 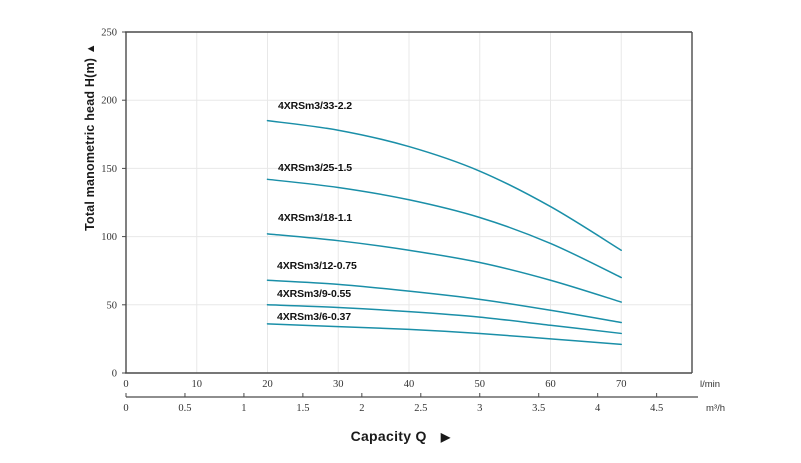 I want to click on arrow-right-icon: ▶, so click(x=445, y=437).